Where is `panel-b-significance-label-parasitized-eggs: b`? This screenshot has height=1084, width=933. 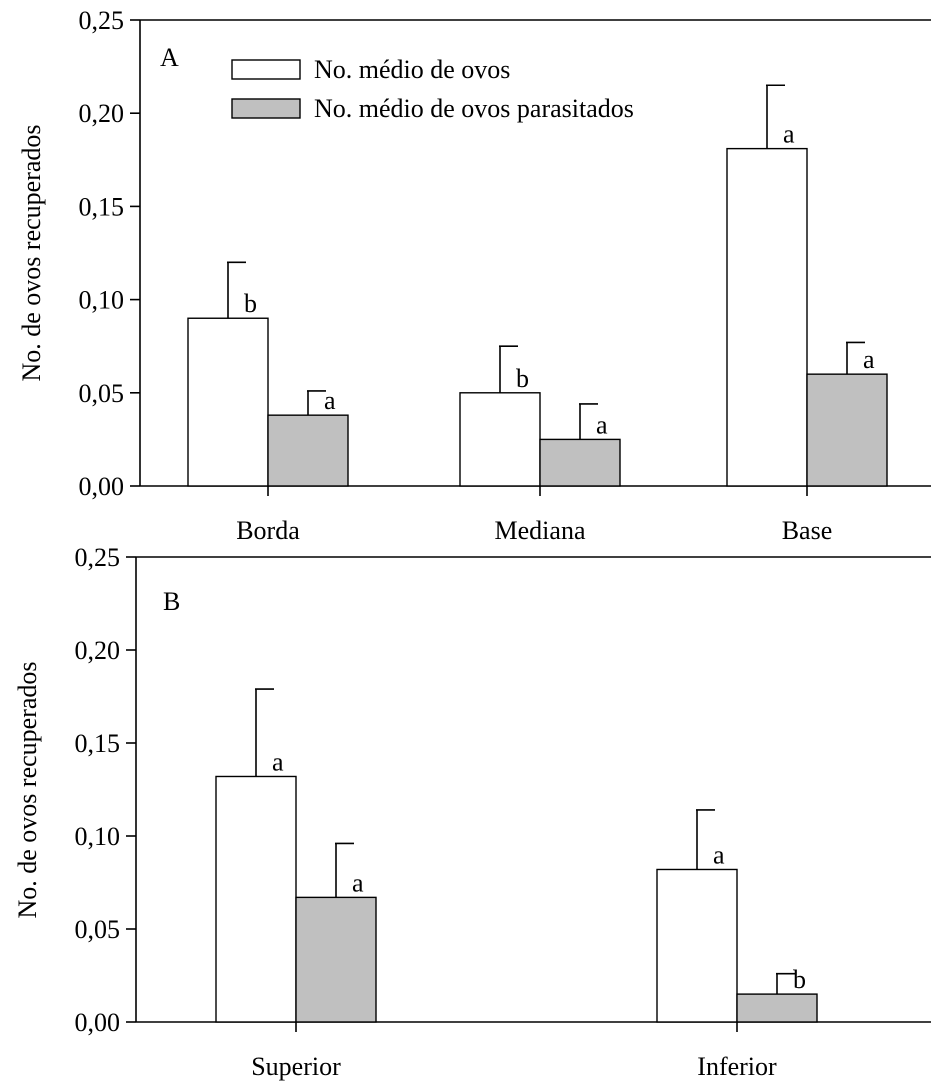
panel-b-significance-label-parasitized-eggs: b is located at coordinates (799, 979).